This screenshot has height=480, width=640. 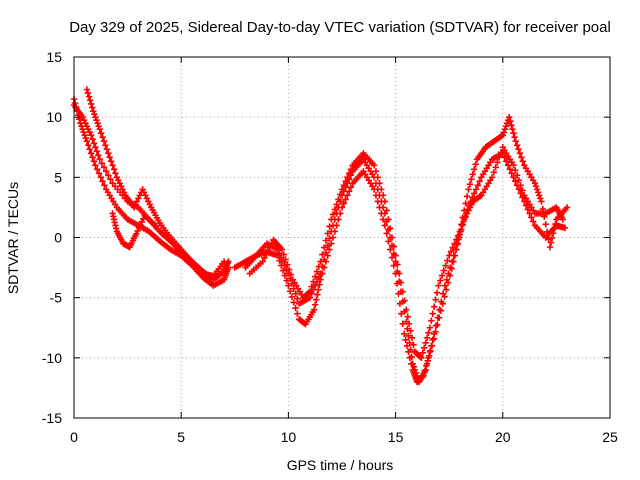 What do you see at coordinates (13, 238) in the screenshot?
I see `y-axis-label: SDTVAR / TECUs` at bounding box center [13, 238].